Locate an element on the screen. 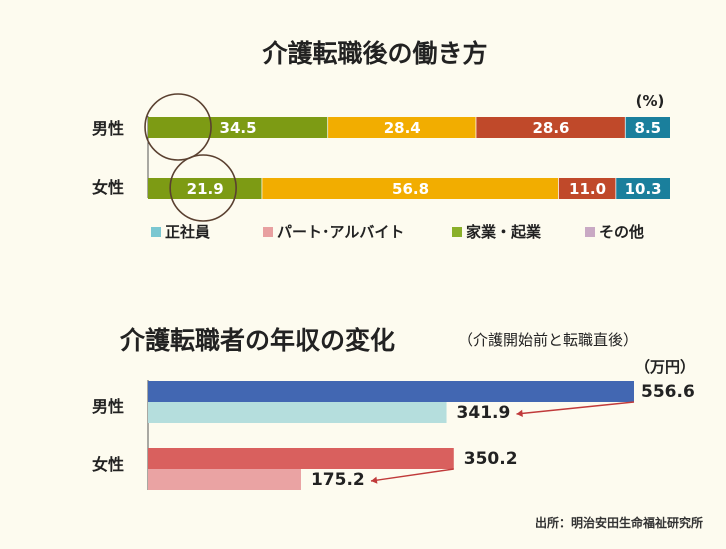 Image resolution: width=726 pixels, height=549 pixels. chart1-category-male: 男性 is located at coordinates (108, 128).